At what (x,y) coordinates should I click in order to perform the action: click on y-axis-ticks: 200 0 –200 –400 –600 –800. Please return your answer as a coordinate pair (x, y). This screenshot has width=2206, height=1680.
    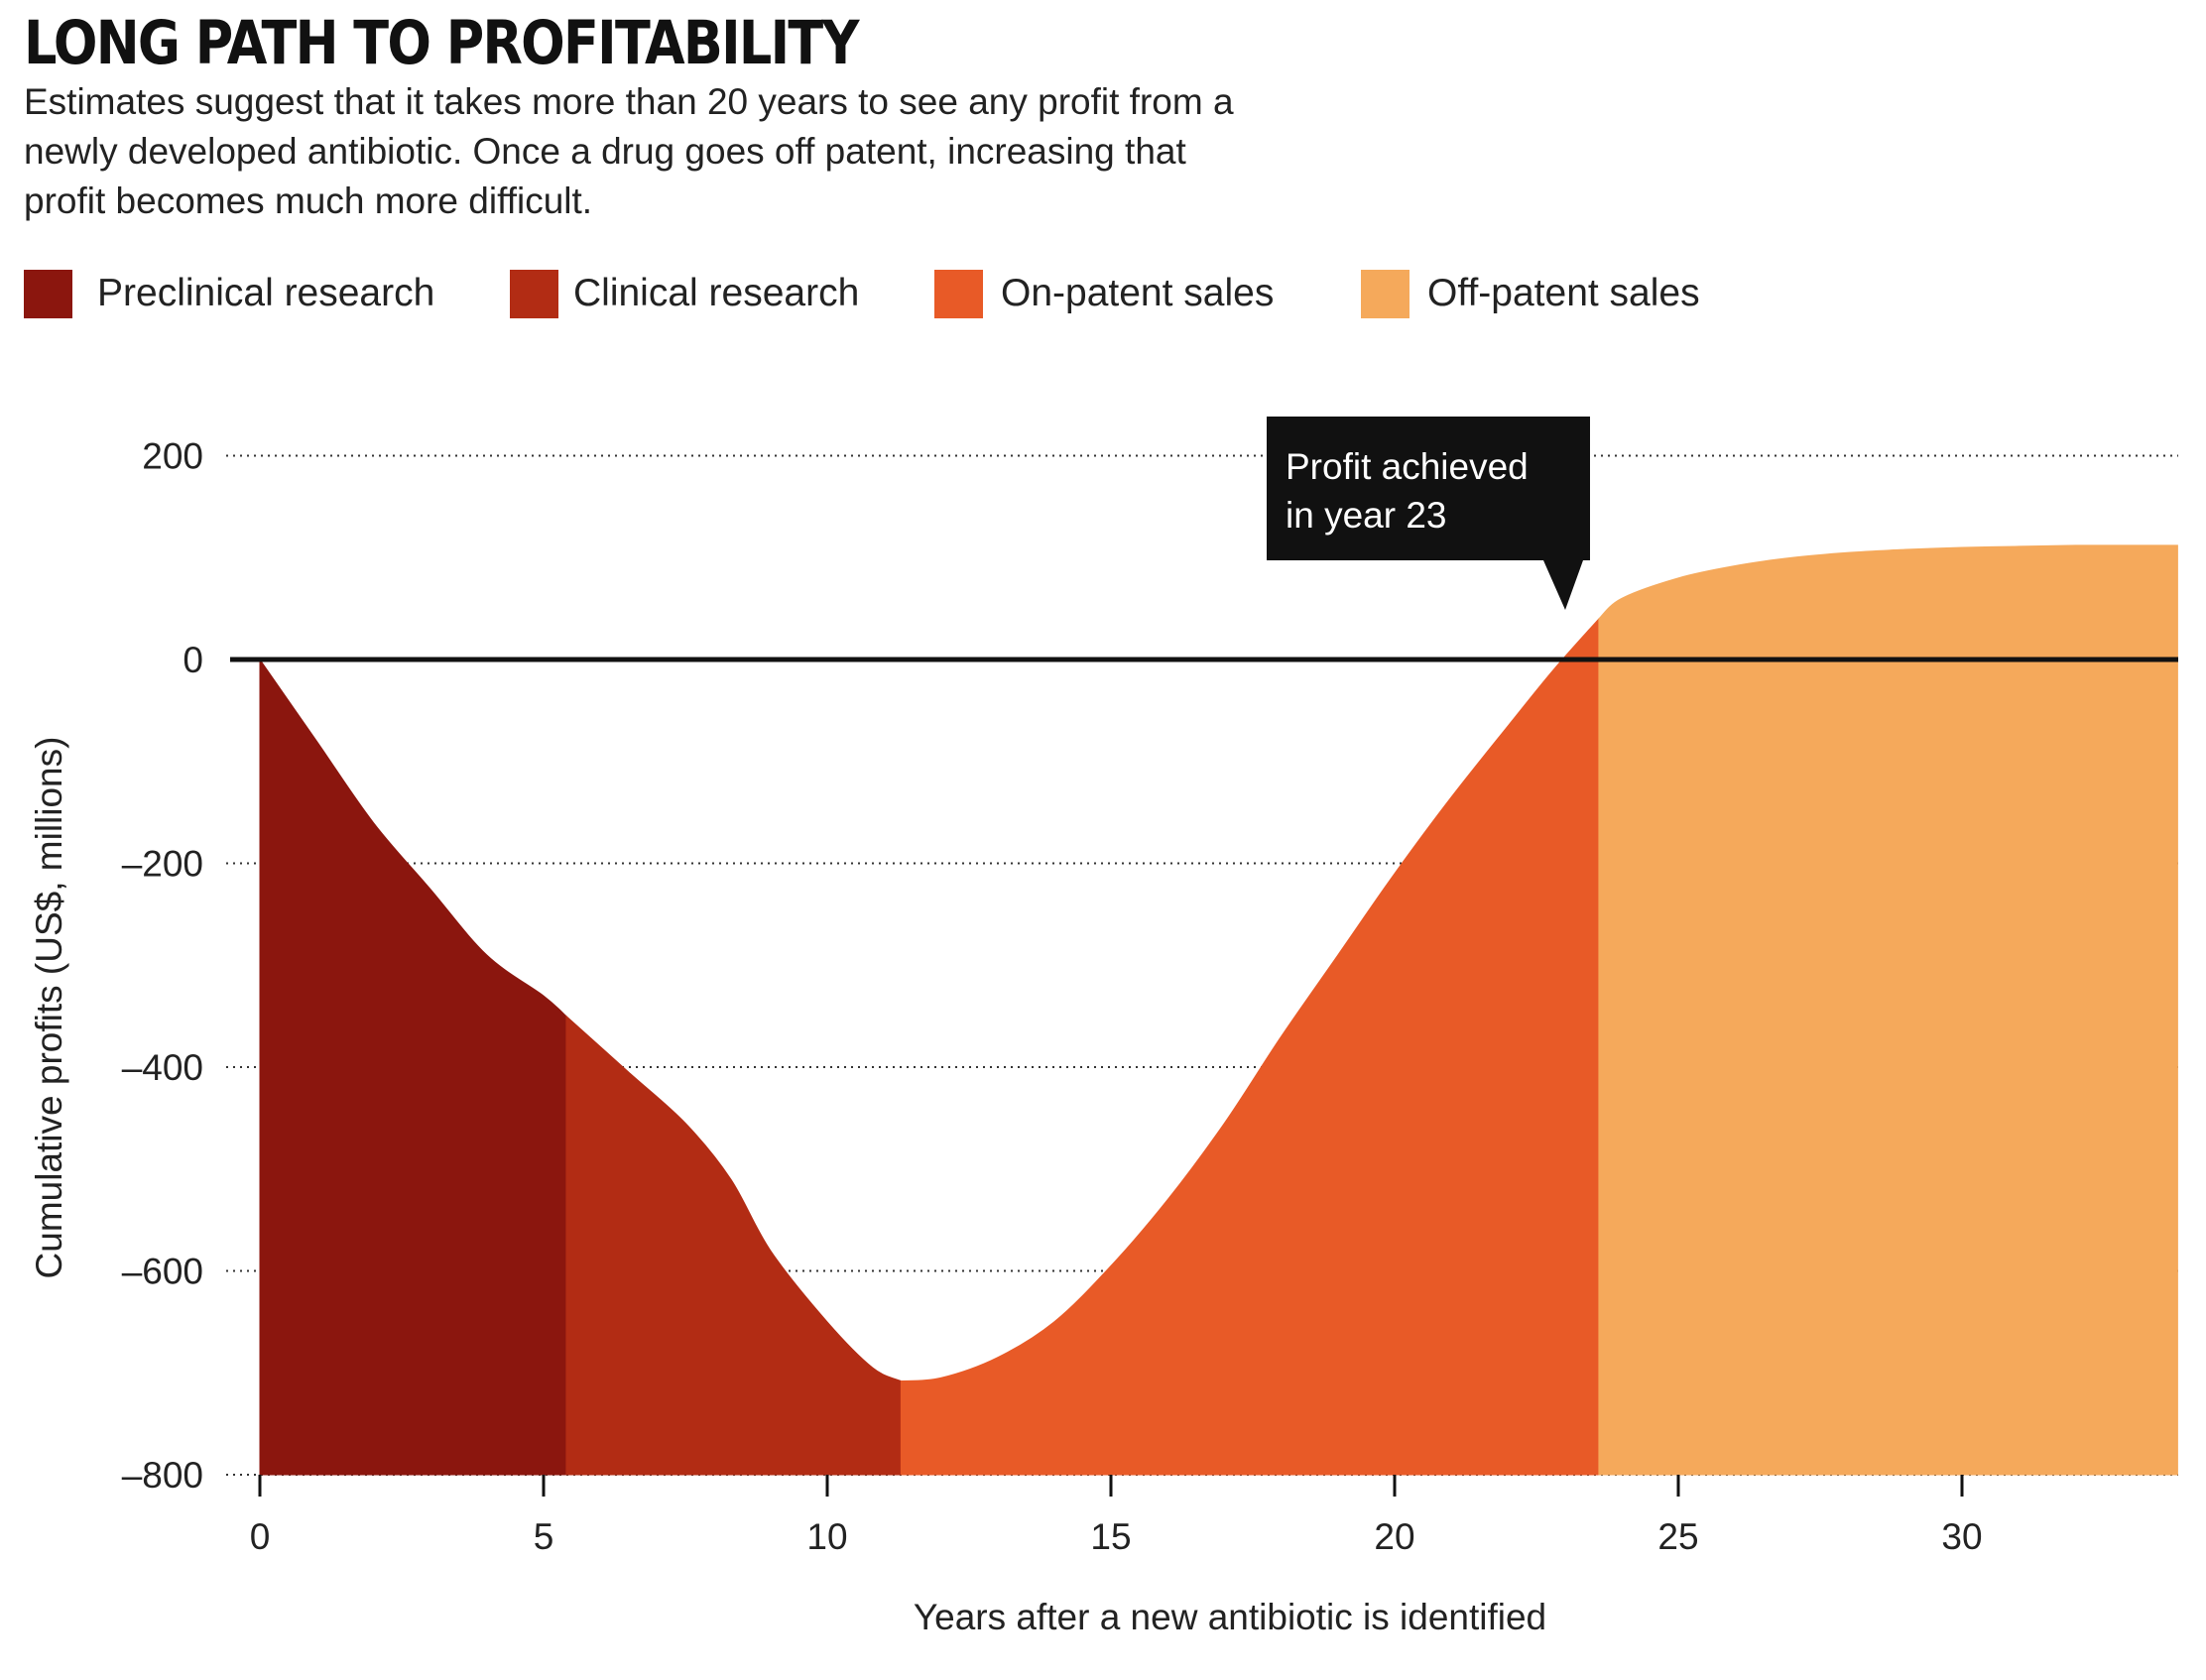
    Looking at the image, I should click on (162, 966).